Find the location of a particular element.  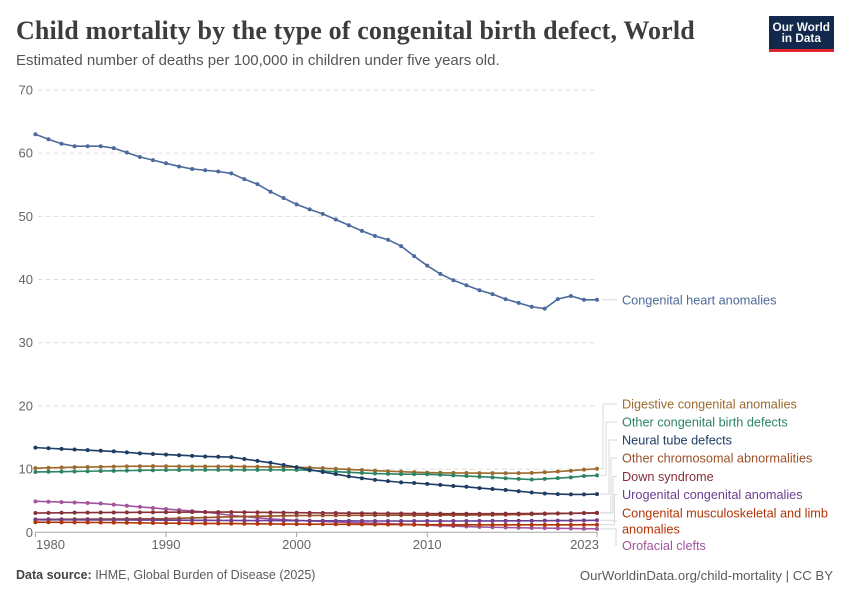

svg-text: Congenital heart anomalies is located at coordinates (699, 300).